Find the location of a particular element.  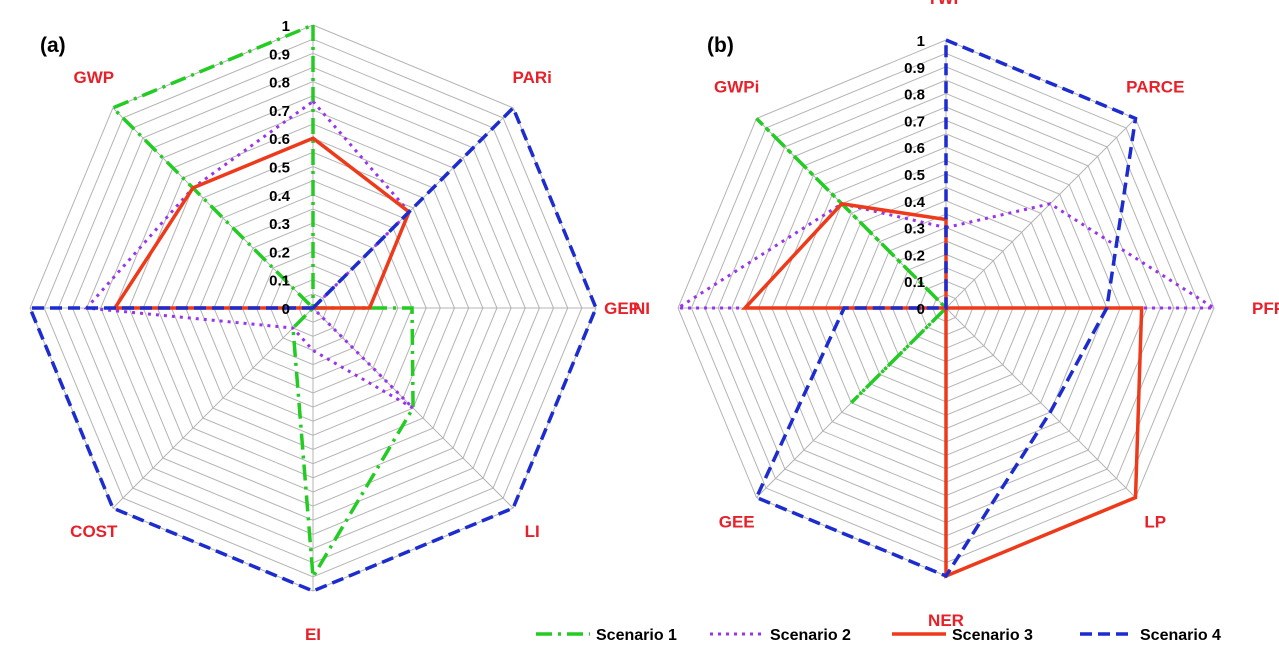

axis-label-twp: TWP is located at coordinates (946, 4).